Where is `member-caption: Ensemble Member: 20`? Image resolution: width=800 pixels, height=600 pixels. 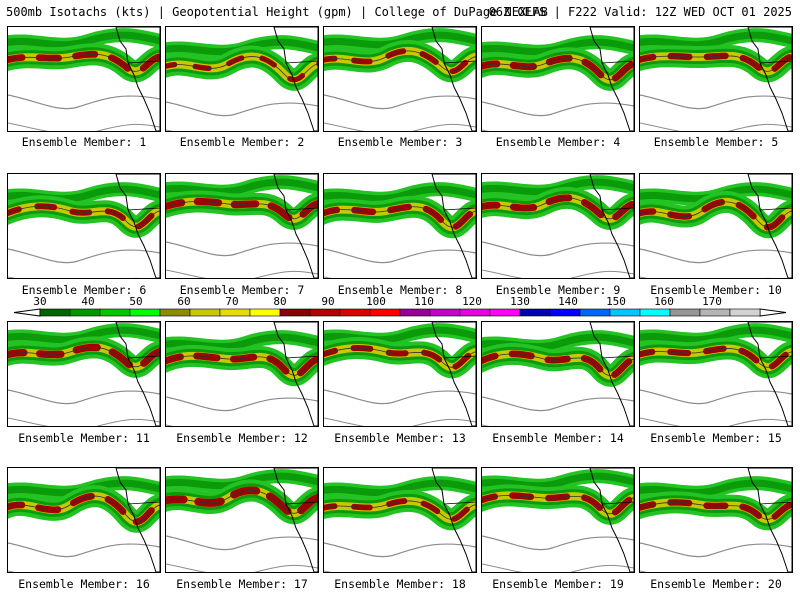
member-caption: Ensemble Member: 20 is located at coordinates (716, 584).